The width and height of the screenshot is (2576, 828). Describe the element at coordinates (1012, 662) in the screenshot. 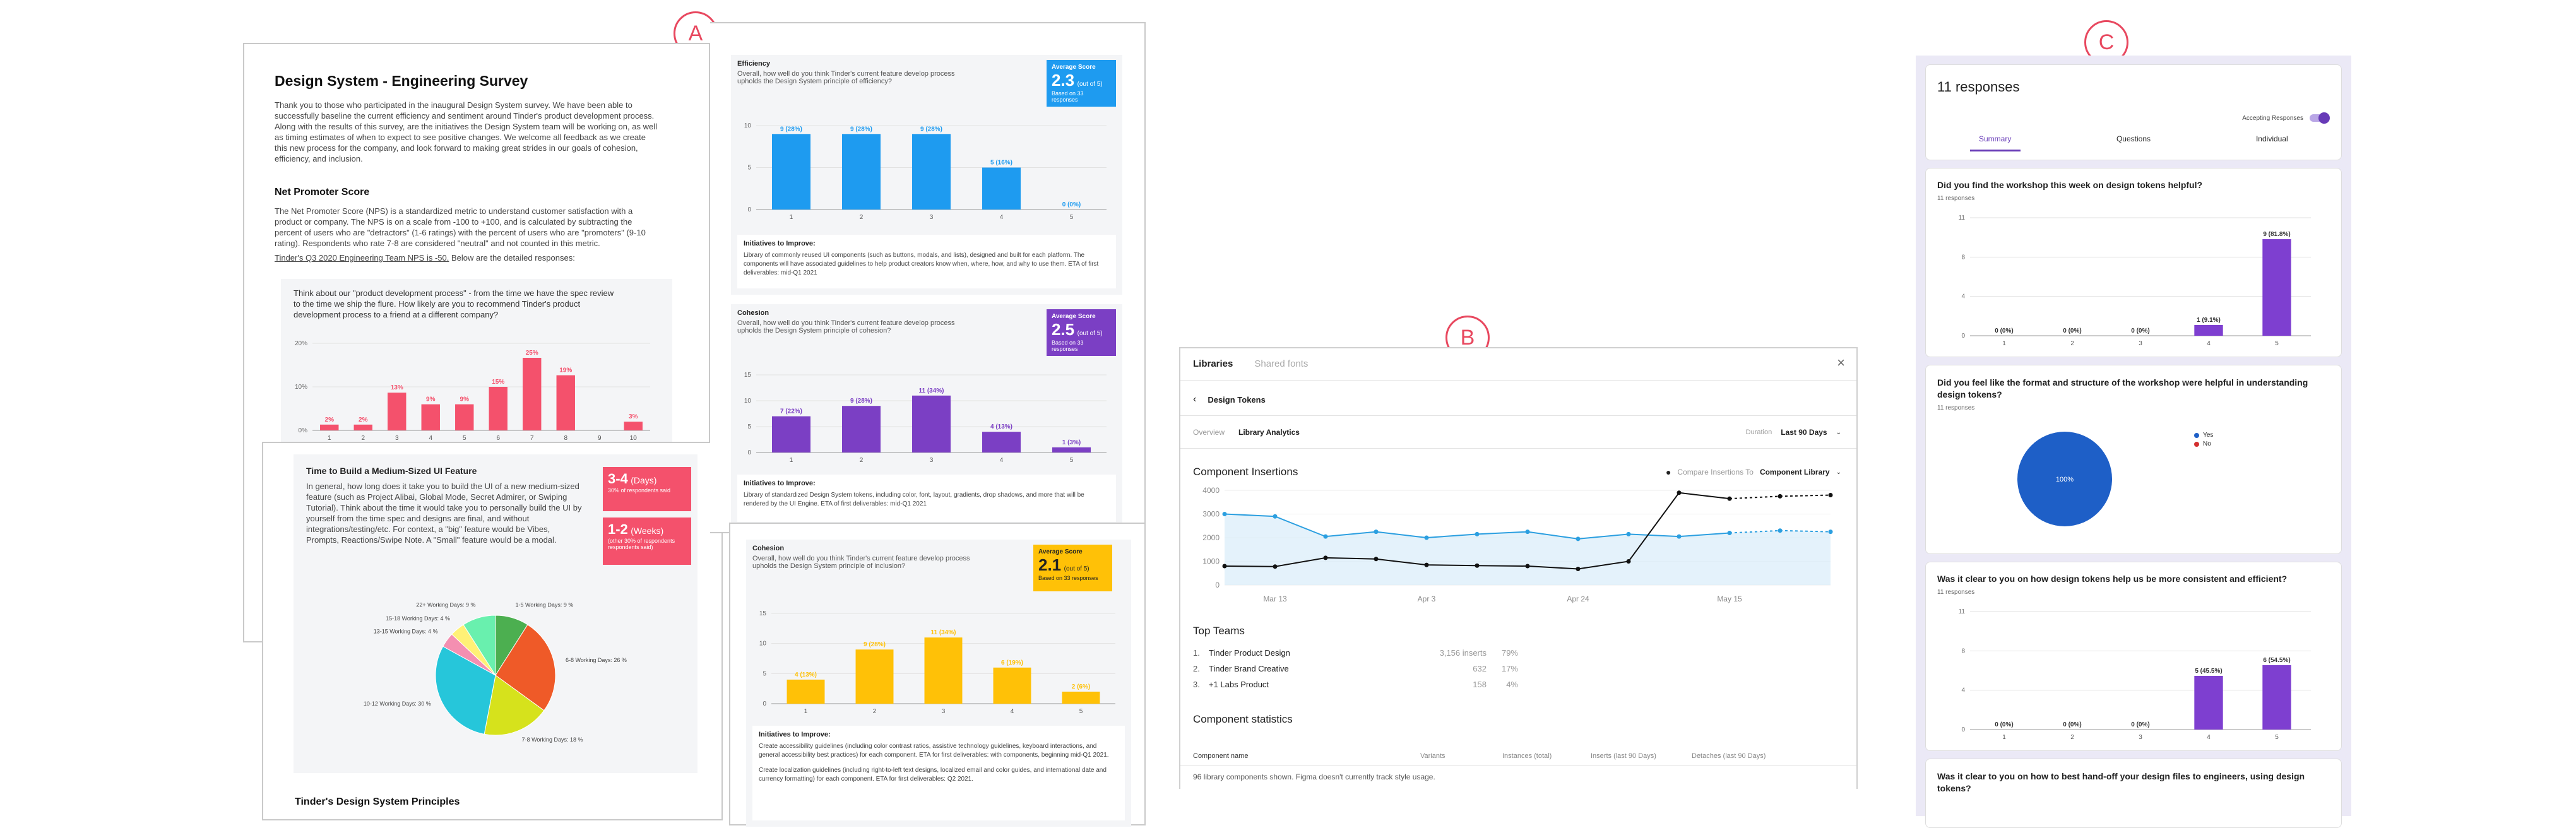

I see `data-label: 6 (19%)` at that location.